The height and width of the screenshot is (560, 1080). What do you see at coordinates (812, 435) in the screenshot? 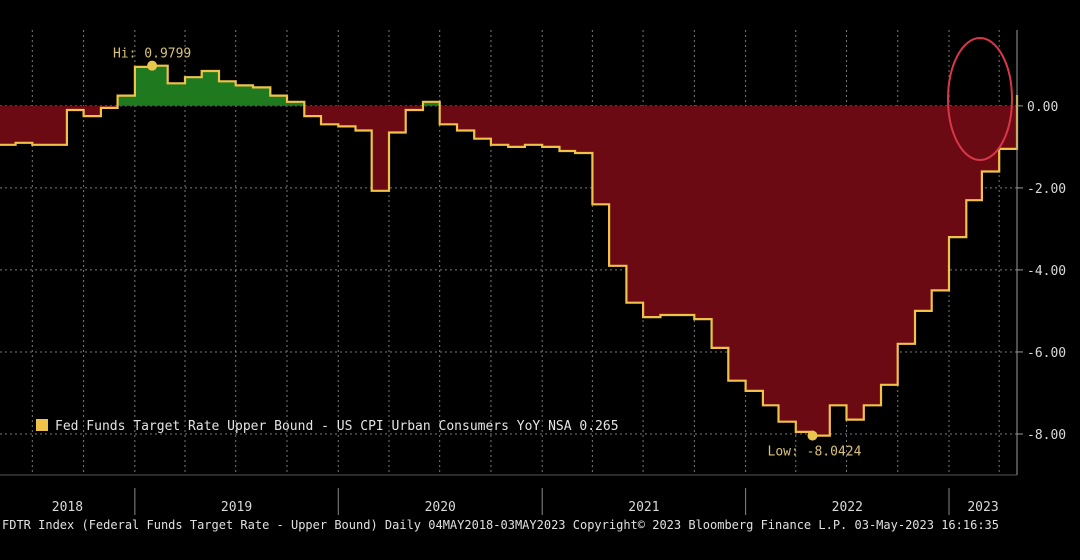
I see `low-marker` at bounding box center [812, 435].